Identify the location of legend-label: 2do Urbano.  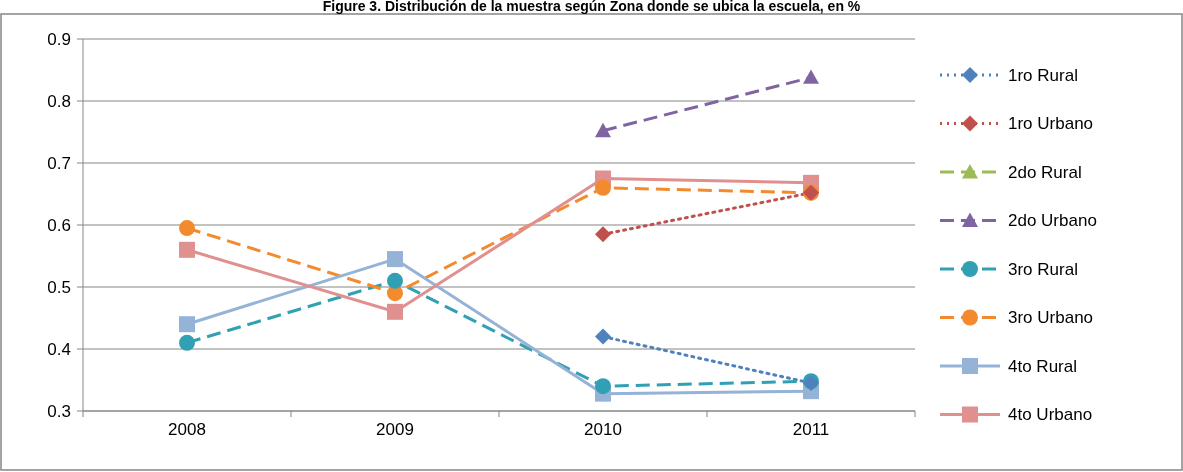
(1052, 221).